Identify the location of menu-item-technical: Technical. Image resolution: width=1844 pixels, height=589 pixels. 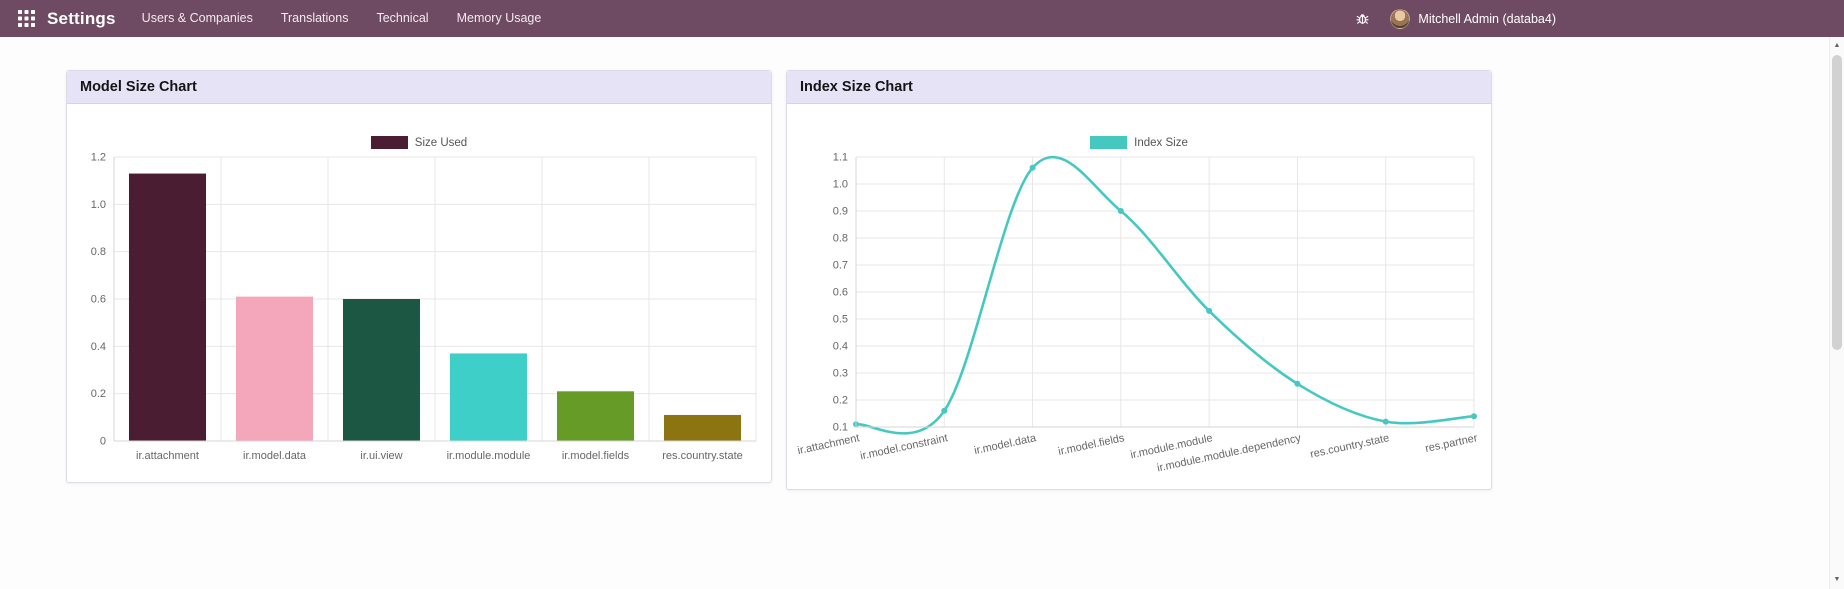
(402, 18).